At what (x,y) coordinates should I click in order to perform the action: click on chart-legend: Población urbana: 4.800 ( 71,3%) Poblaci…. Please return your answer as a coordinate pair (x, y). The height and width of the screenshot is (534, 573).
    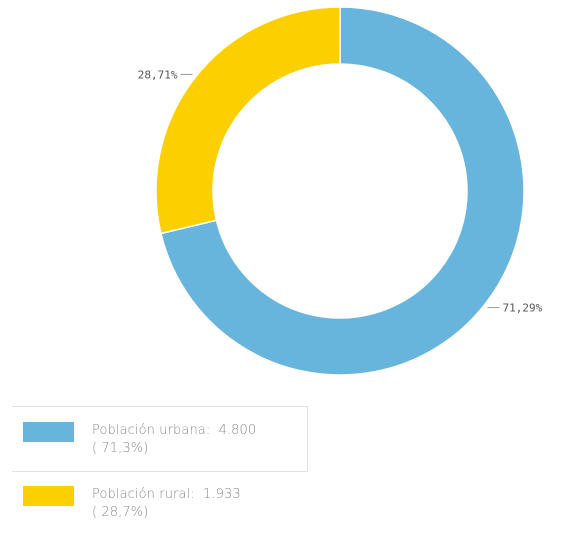
    Looking at the image, I should click on (160, 470).